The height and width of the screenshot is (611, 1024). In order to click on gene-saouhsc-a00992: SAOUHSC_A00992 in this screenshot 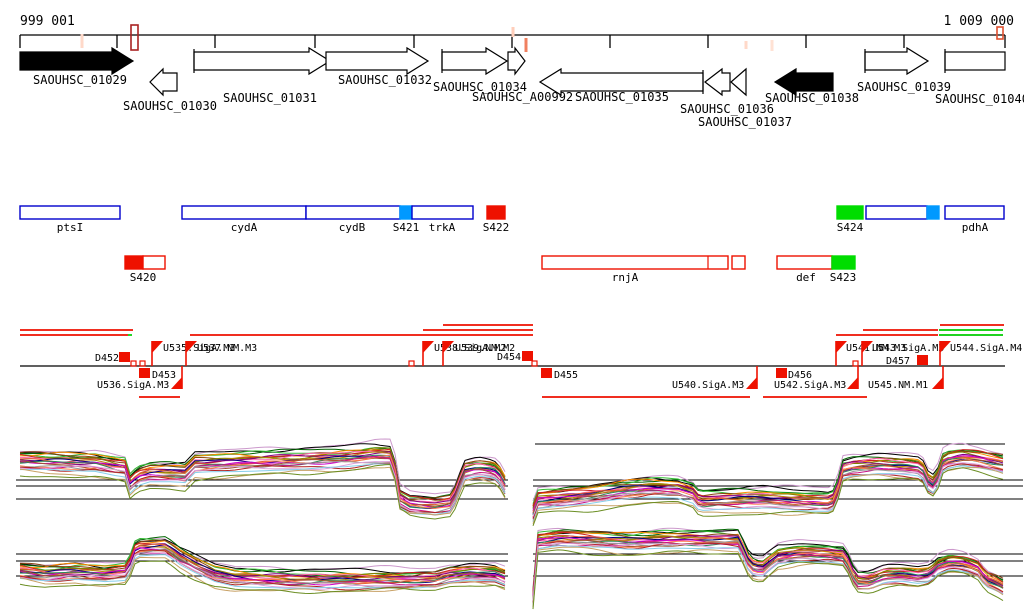, I will do `click(522, 75)`.